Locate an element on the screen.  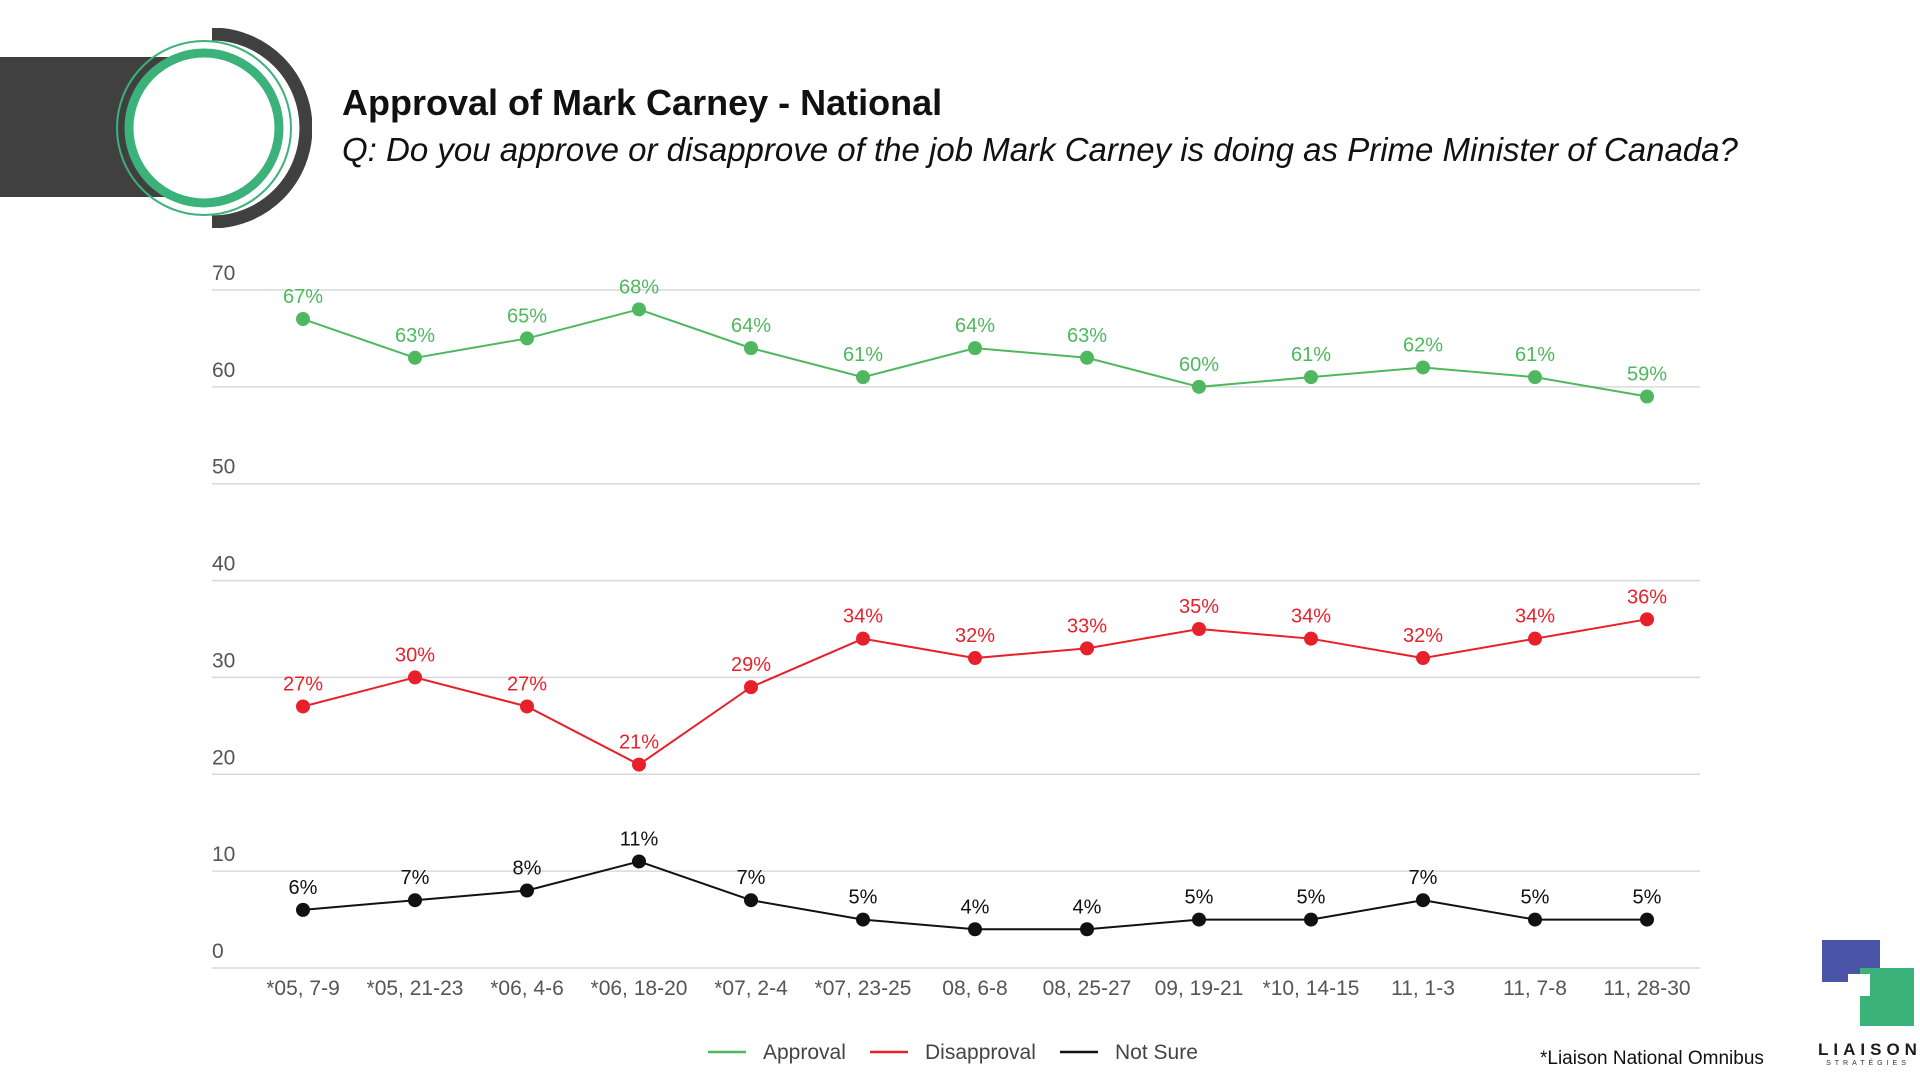
x-tick-label: 11, 1-3 is located at coordinates (1423, 988).